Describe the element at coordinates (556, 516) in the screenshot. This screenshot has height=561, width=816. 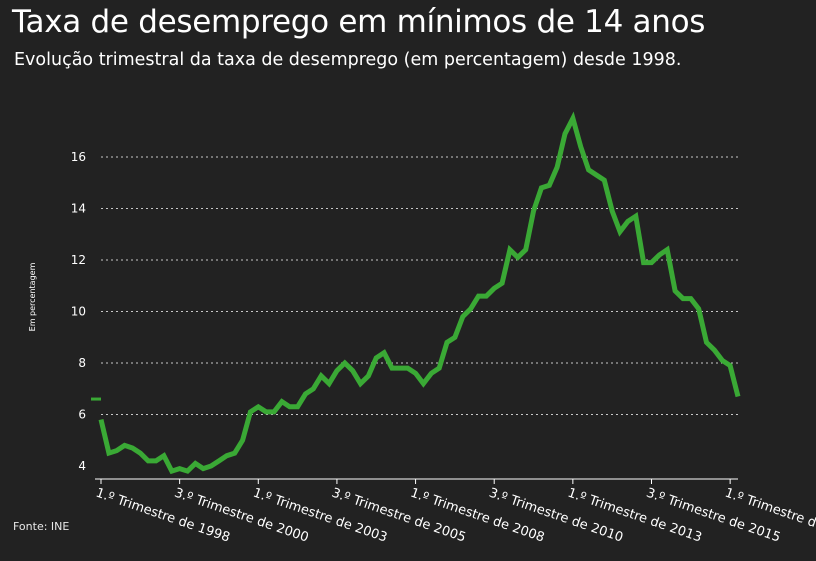
I see `x-tick-label: 3.º Trimestre de 2010` at that location.